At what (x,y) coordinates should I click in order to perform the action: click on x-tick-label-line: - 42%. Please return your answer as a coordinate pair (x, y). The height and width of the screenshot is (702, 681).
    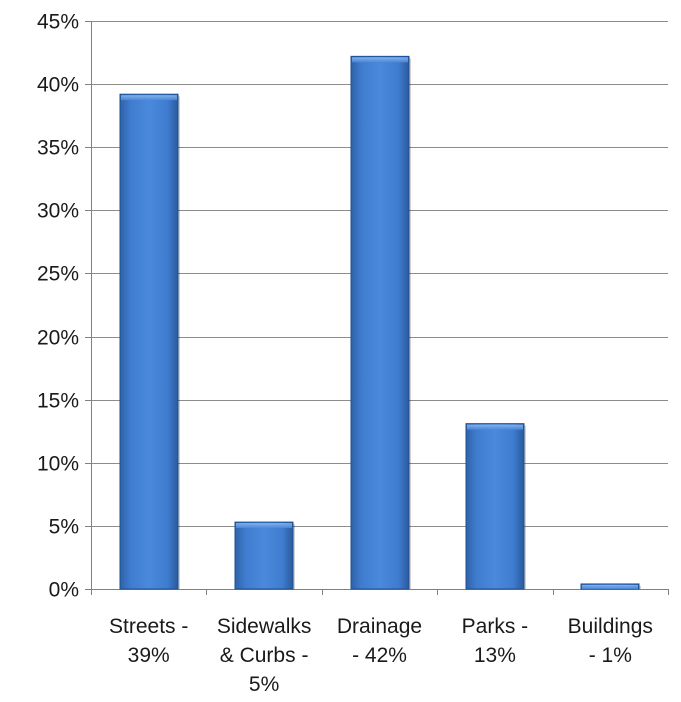
    Looking at the image, I should click on (379, 655).